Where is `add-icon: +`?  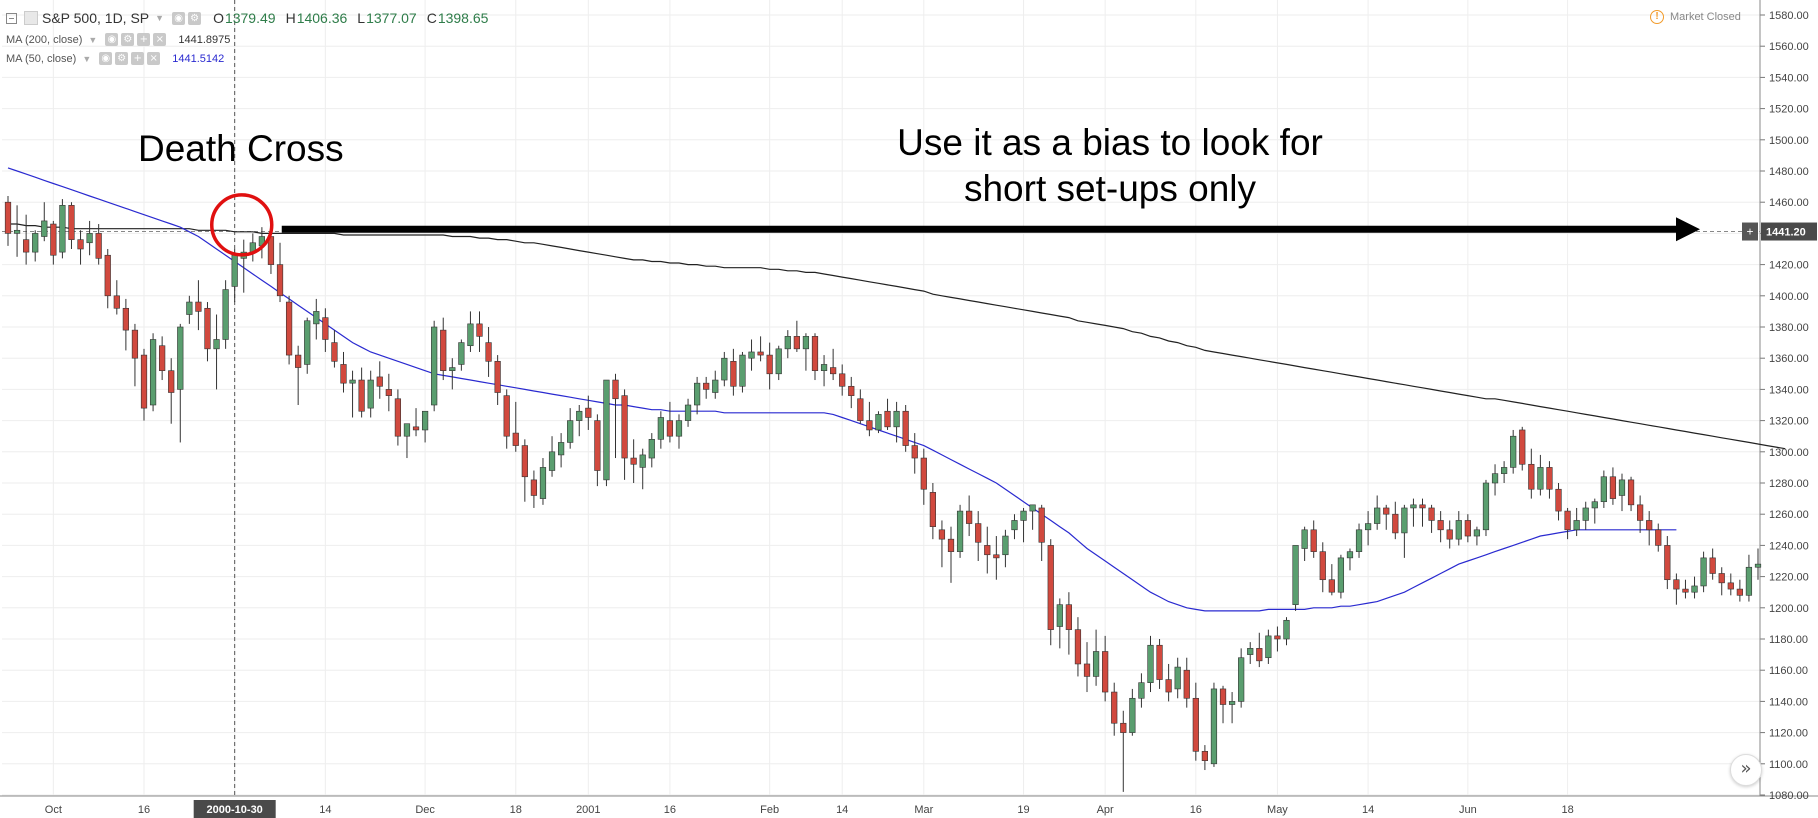
add-icon: + is located at coordinates (138, 58).